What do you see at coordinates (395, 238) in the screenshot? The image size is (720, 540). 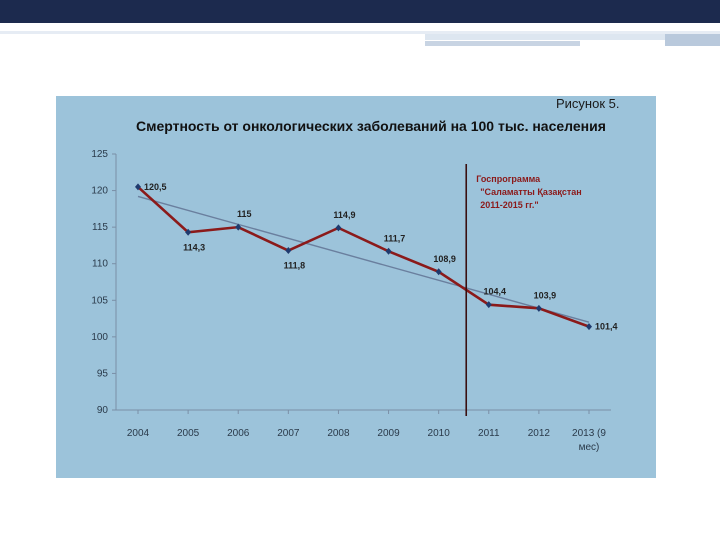 I see `data-label: 111,7` at bounding box center [395, 238].